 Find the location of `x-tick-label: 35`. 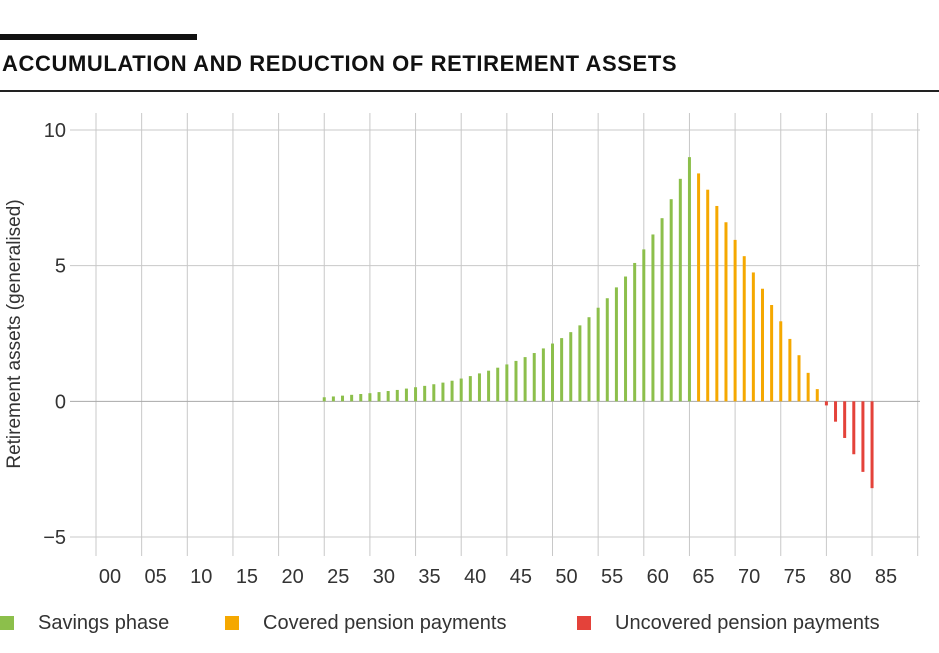

x-tick-label: 35 is located at coordinates (429, 577).